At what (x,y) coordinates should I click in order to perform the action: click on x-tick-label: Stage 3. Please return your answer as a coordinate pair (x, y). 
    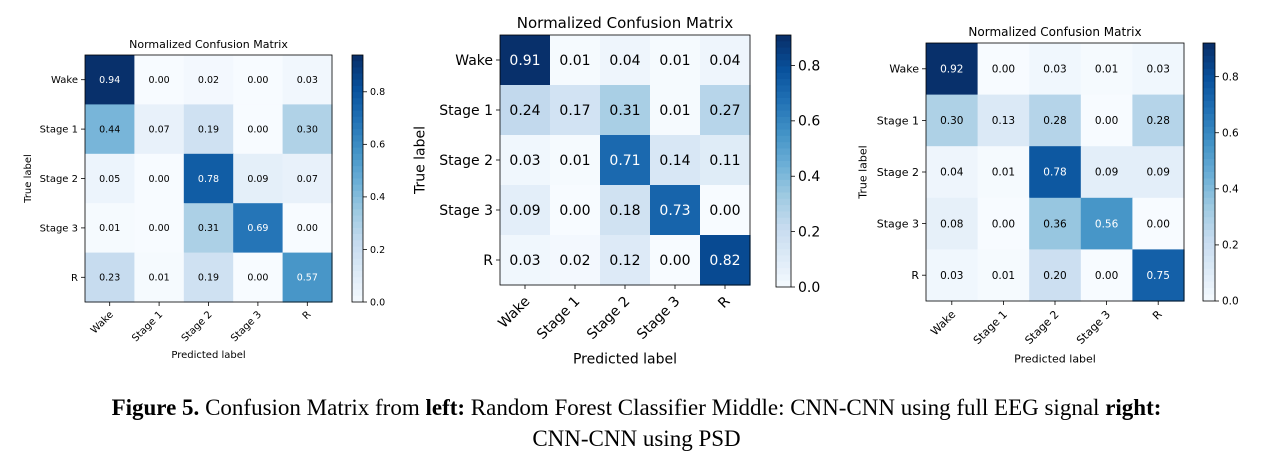
    Looking at the image, I should click on (1093, 327).